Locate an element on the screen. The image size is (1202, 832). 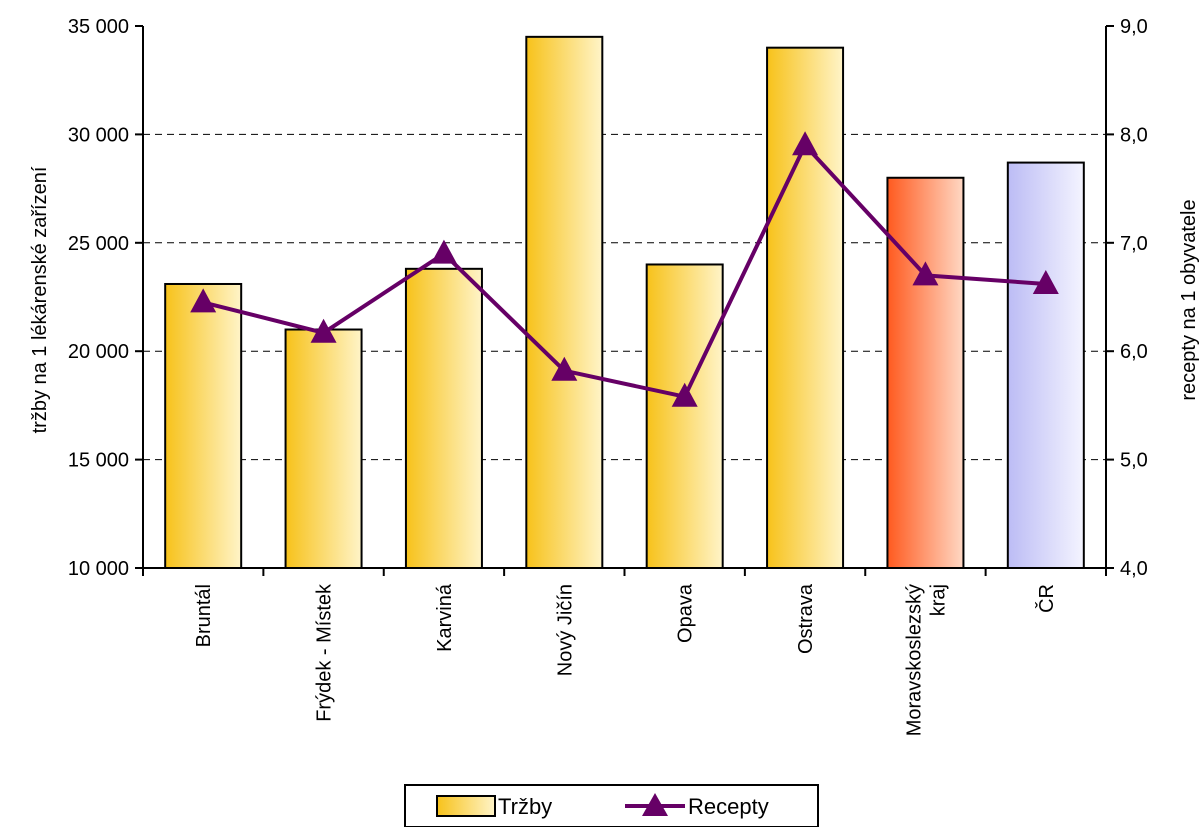
y2-tick-label: 4,0 is located at coordinates (1134, 569).